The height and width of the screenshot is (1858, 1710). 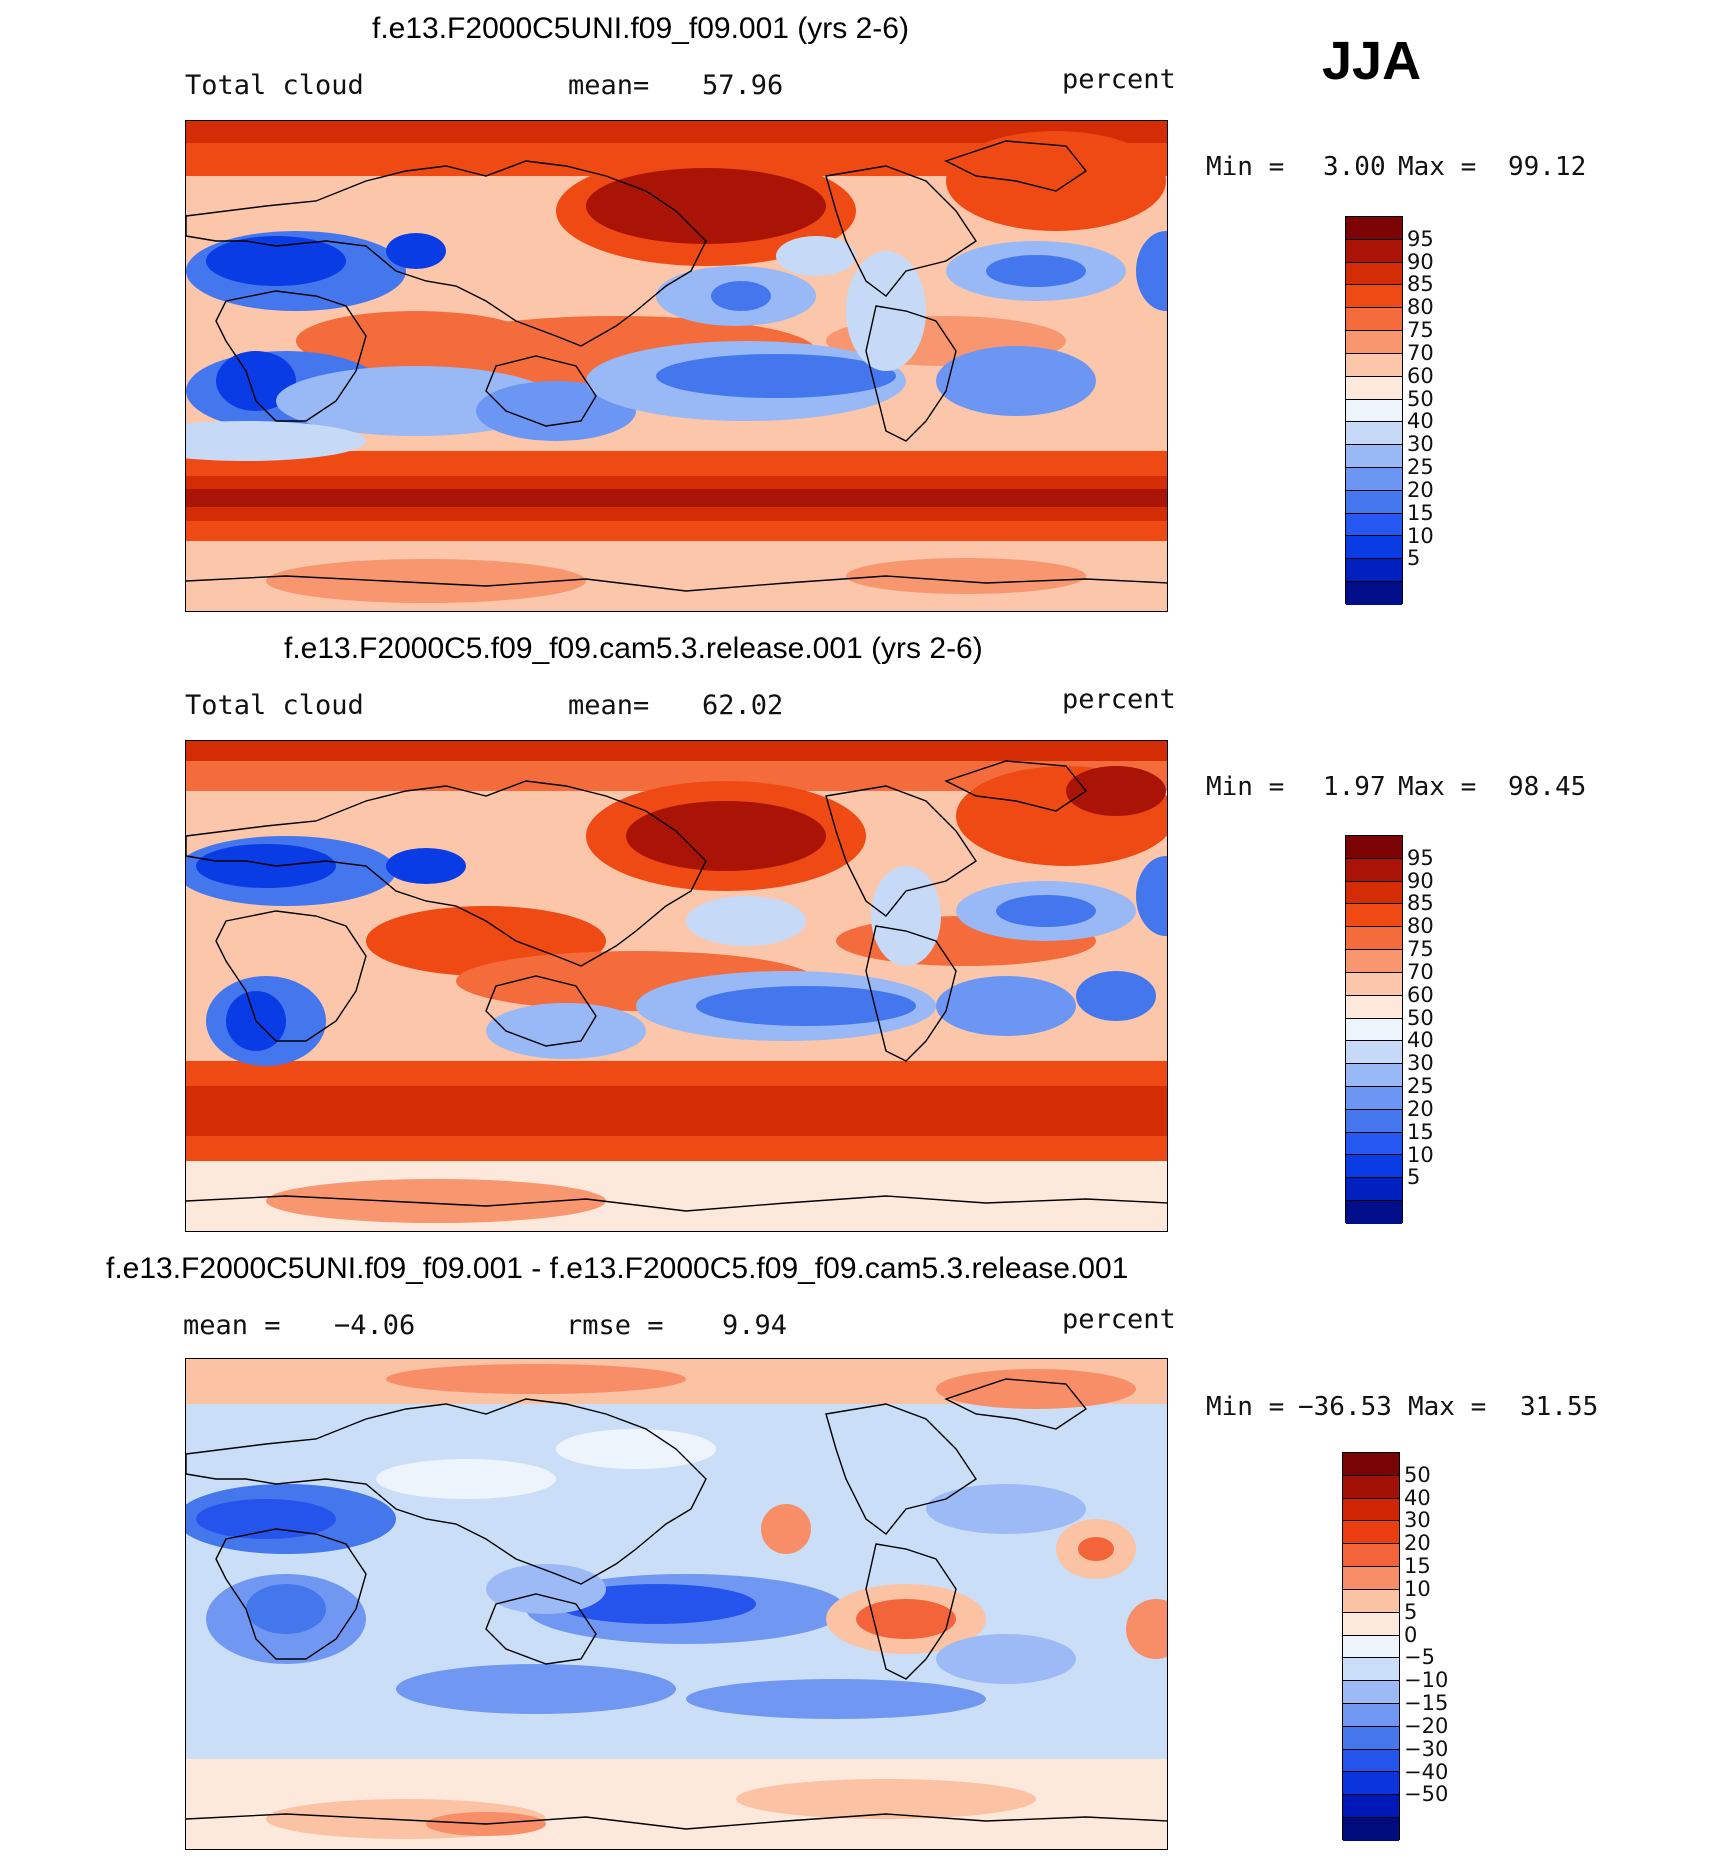 What do you see at coordinates (274, 705) in the screenshot?
I see `panel2-variable-label: Total cloud` at bounding box center [274, 705].